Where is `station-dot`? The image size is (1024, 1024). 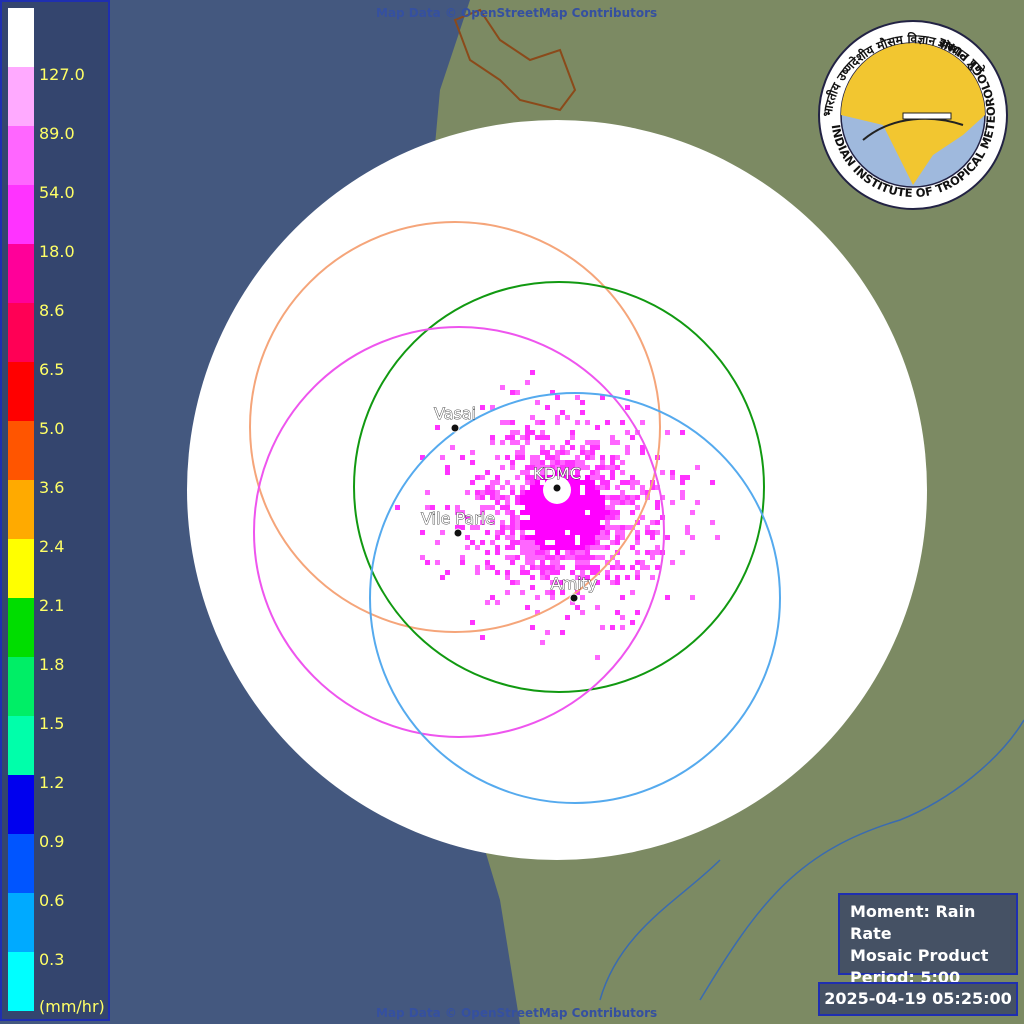
station-dot is located at coordinates (455, 428).